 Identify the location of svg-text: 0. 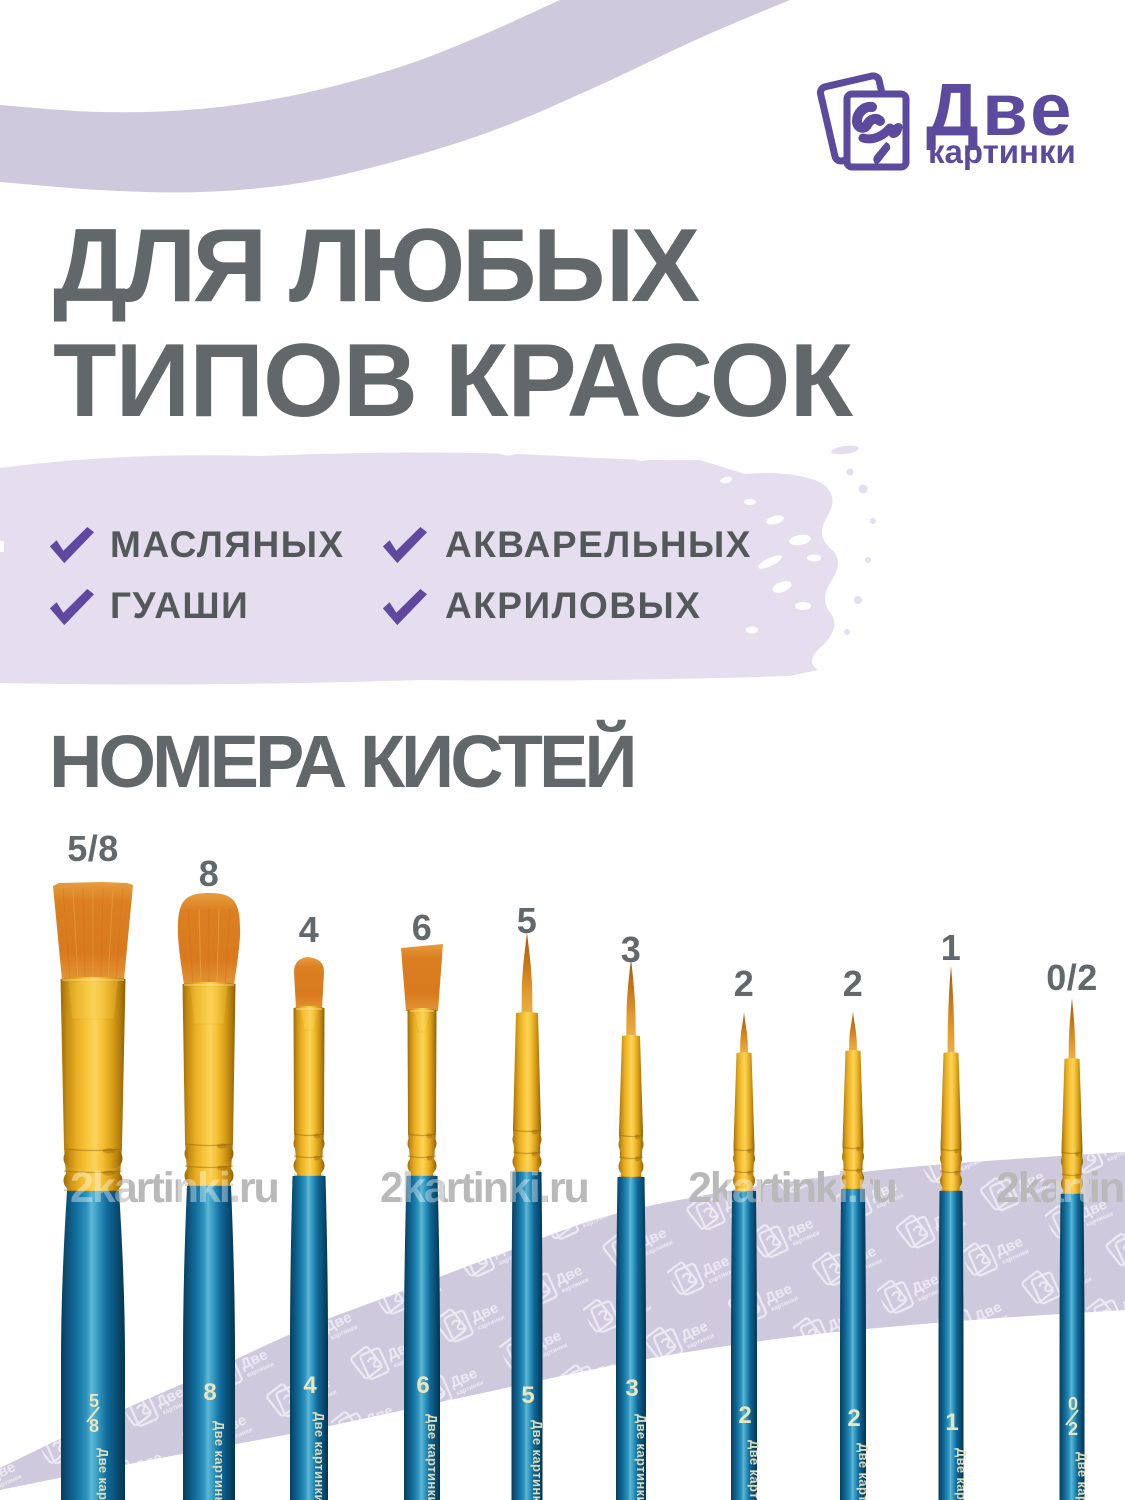
(1073, 1404).